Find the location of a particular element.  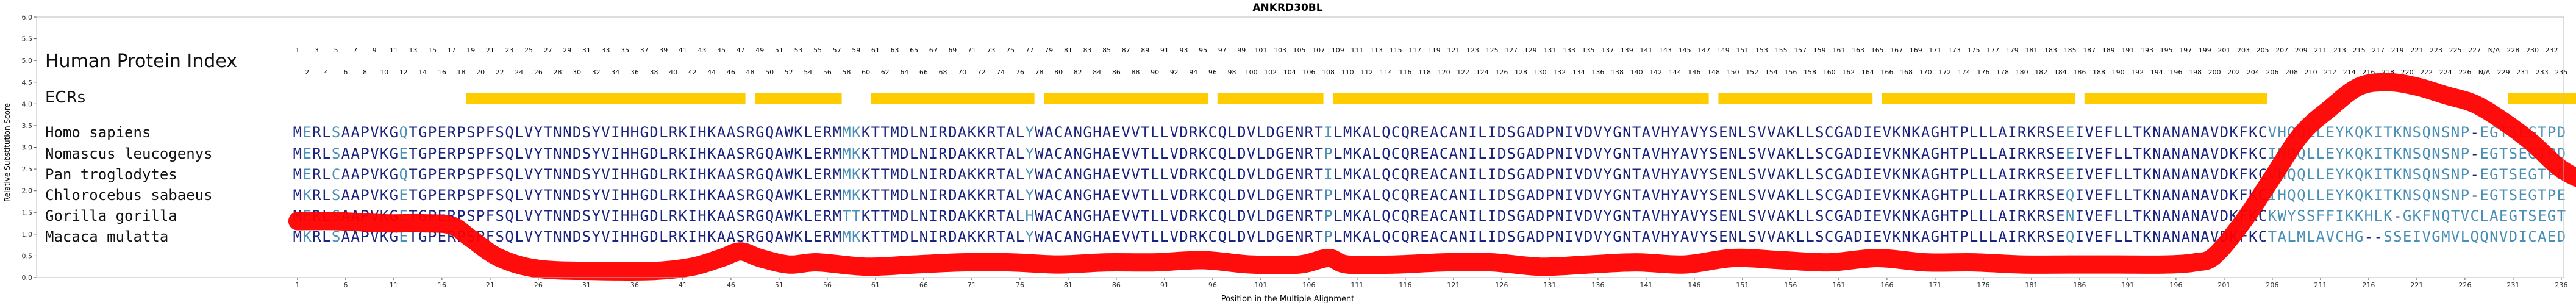

ecr-bar is located at coordinates (1979, 98).